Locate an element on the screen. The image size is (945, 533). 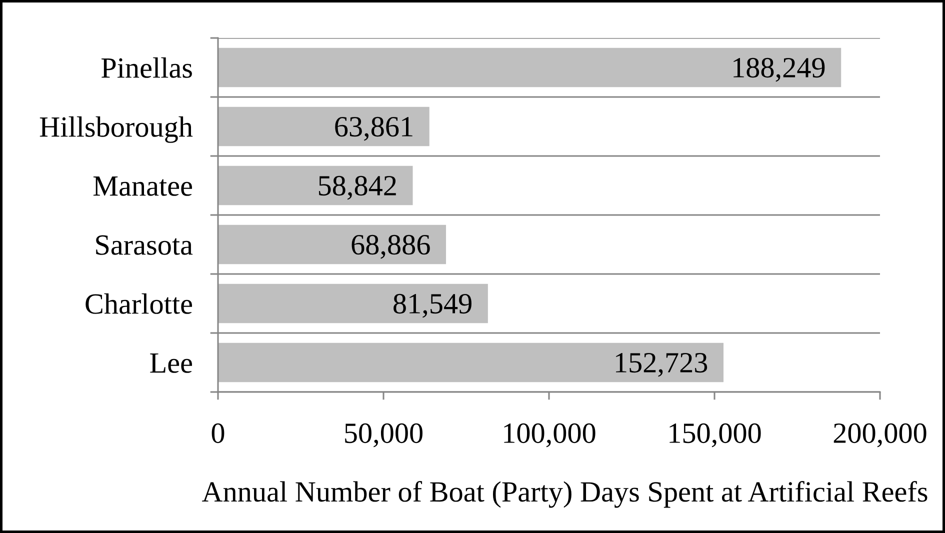
y-tick-label: Hillsborough is located at coordinates (116, 129).